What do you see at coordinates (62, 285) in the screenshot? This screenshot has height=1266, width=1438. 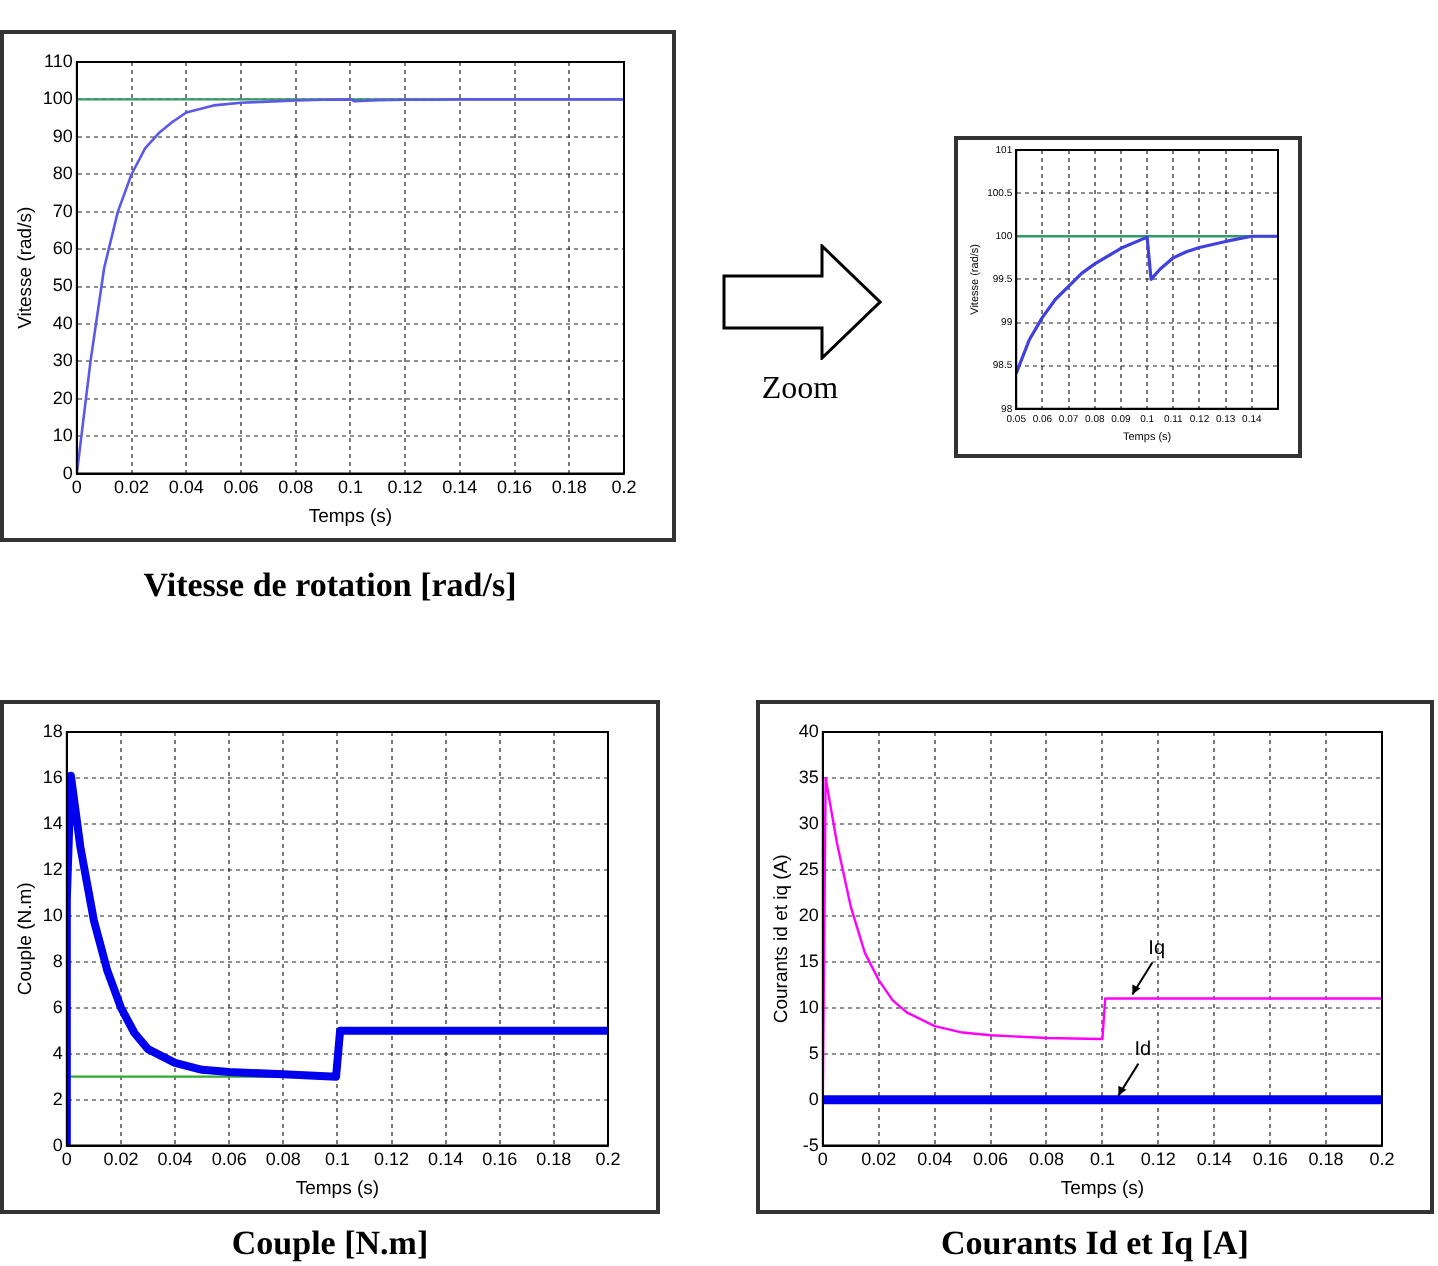 I see `y-tick-label: 50` at bounding box center [62, 285].